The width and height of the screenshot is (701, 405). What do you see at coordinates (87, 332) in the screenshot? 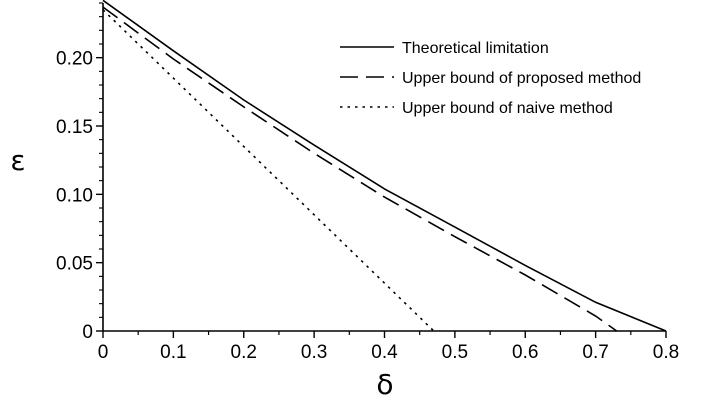
I see `y-tick-label-0: 0` at bounding box center [87, 332].